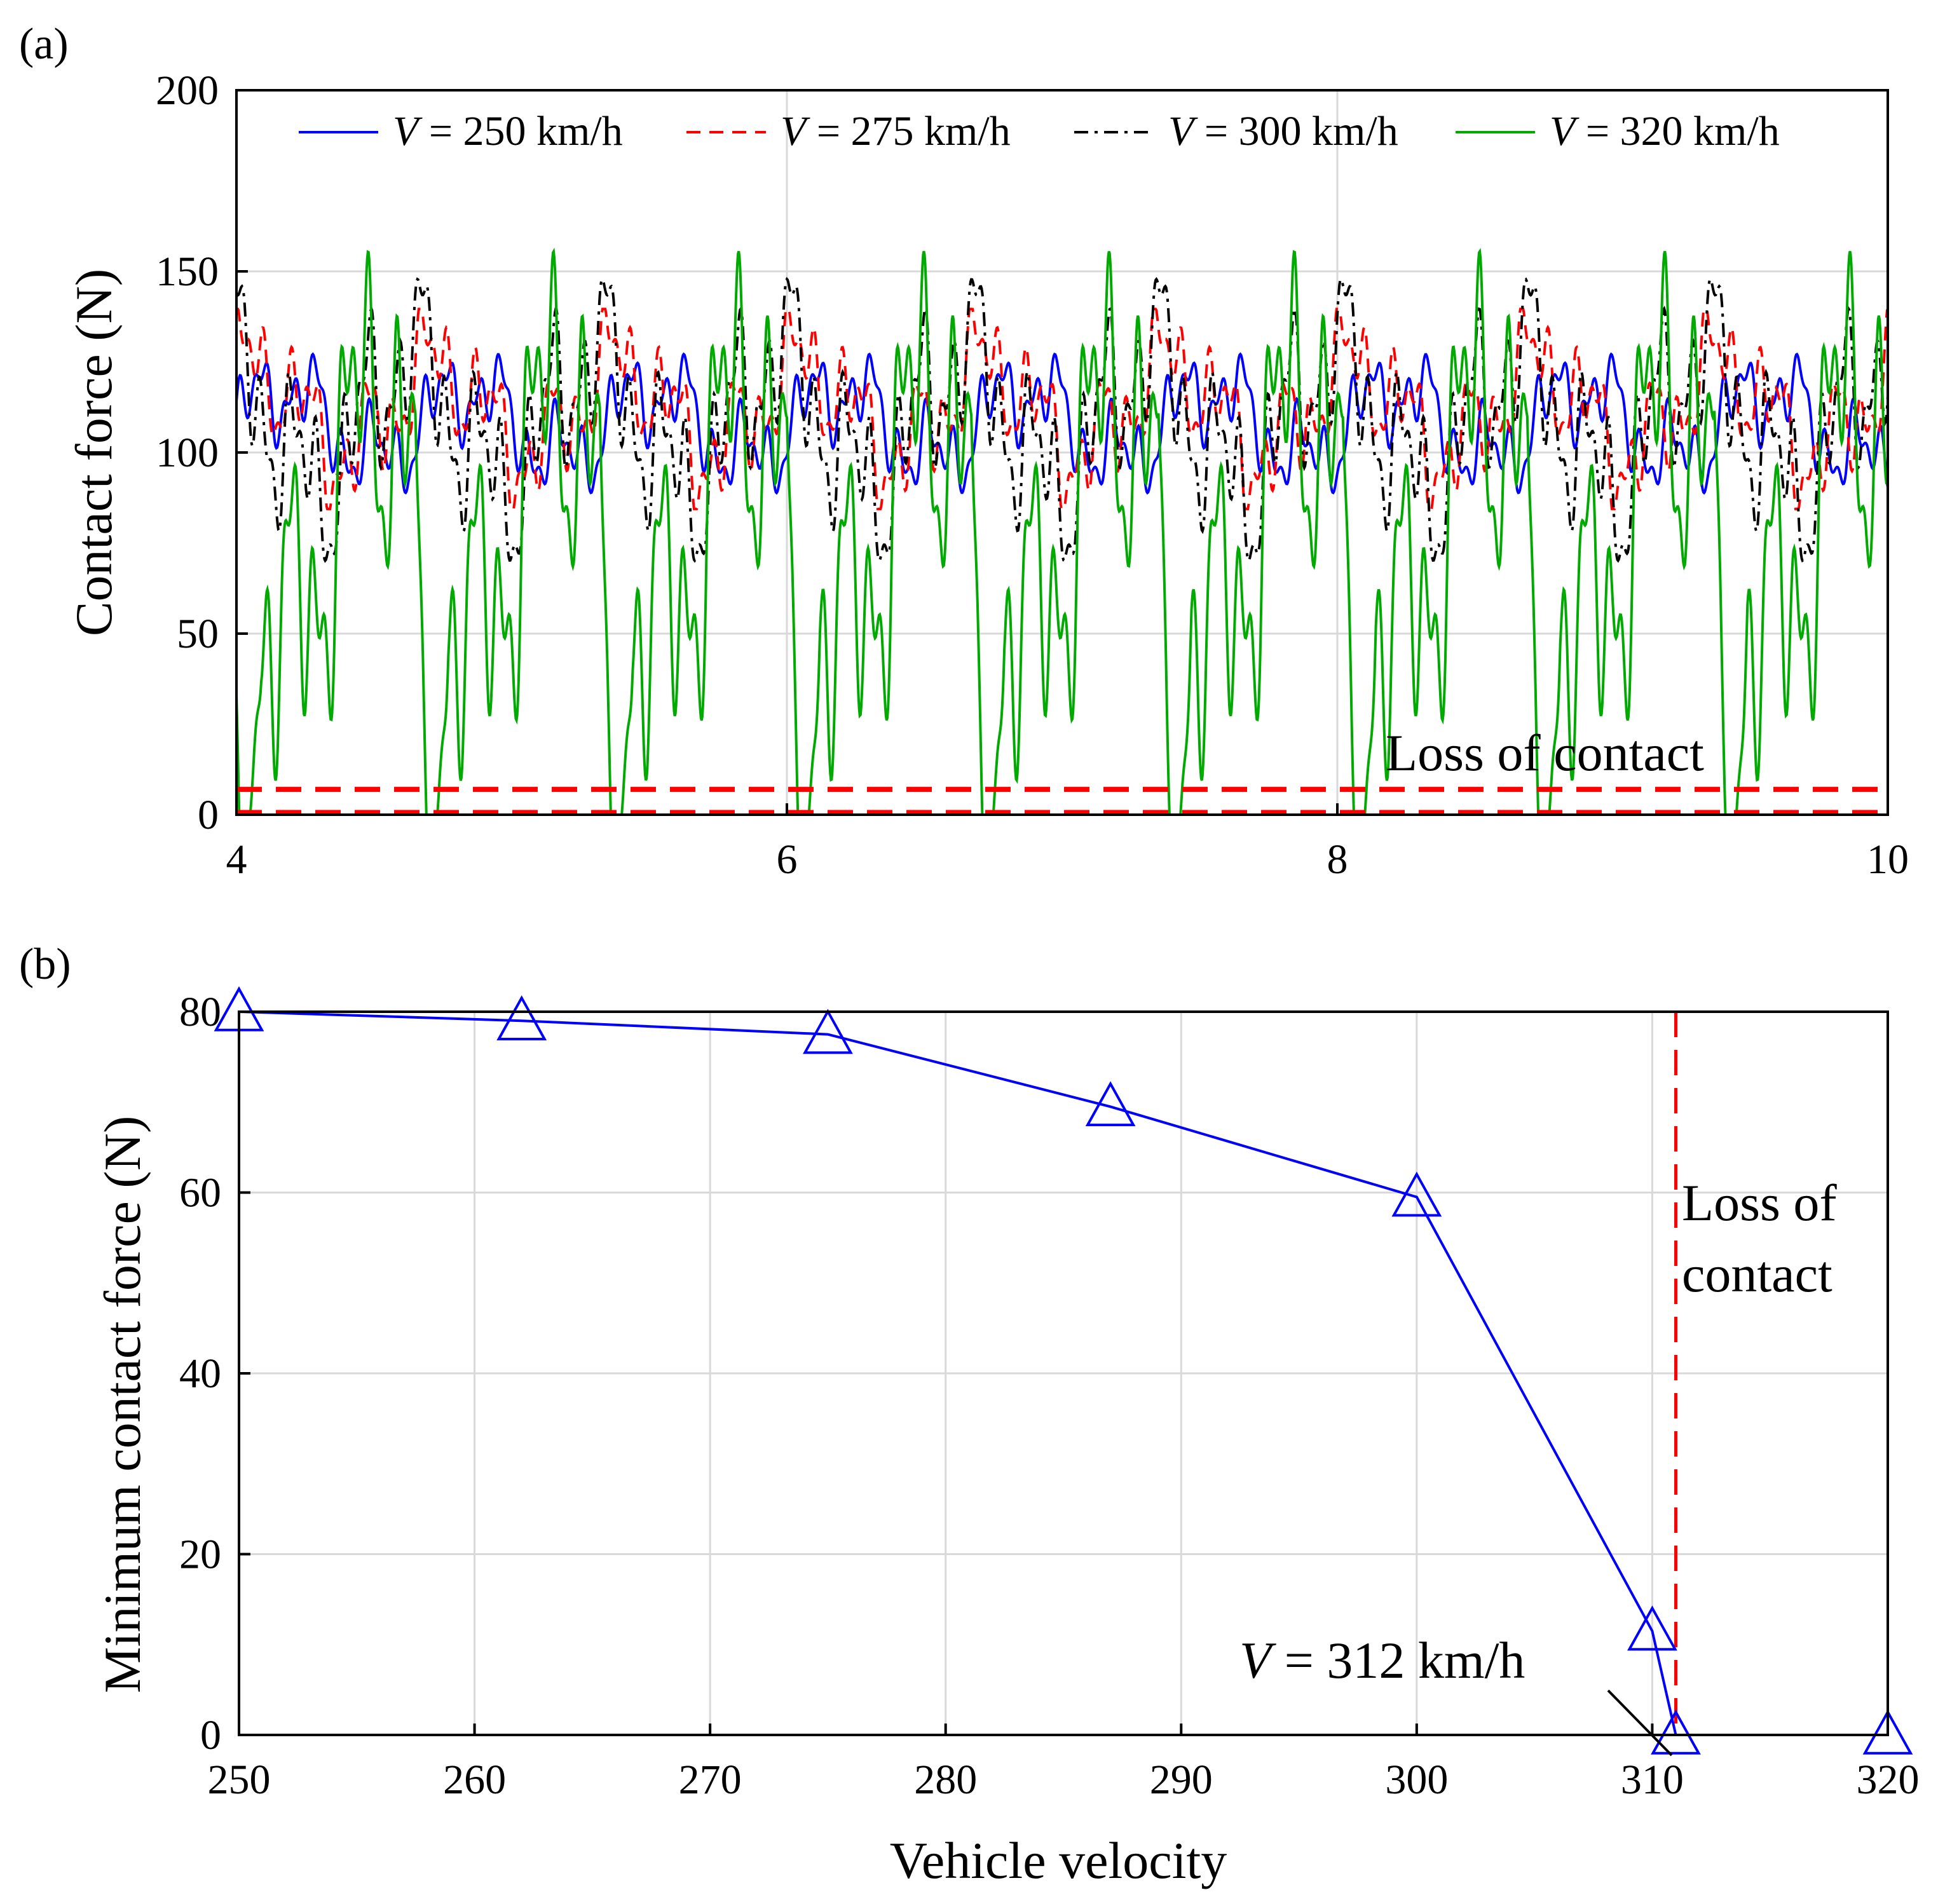 This screenshot has width=1938, height=1904. What do you see at coordinates (198, 634) in the screenshot?
I see `panel-a-y-tick-label: 50` at bounding box center [198, 634].